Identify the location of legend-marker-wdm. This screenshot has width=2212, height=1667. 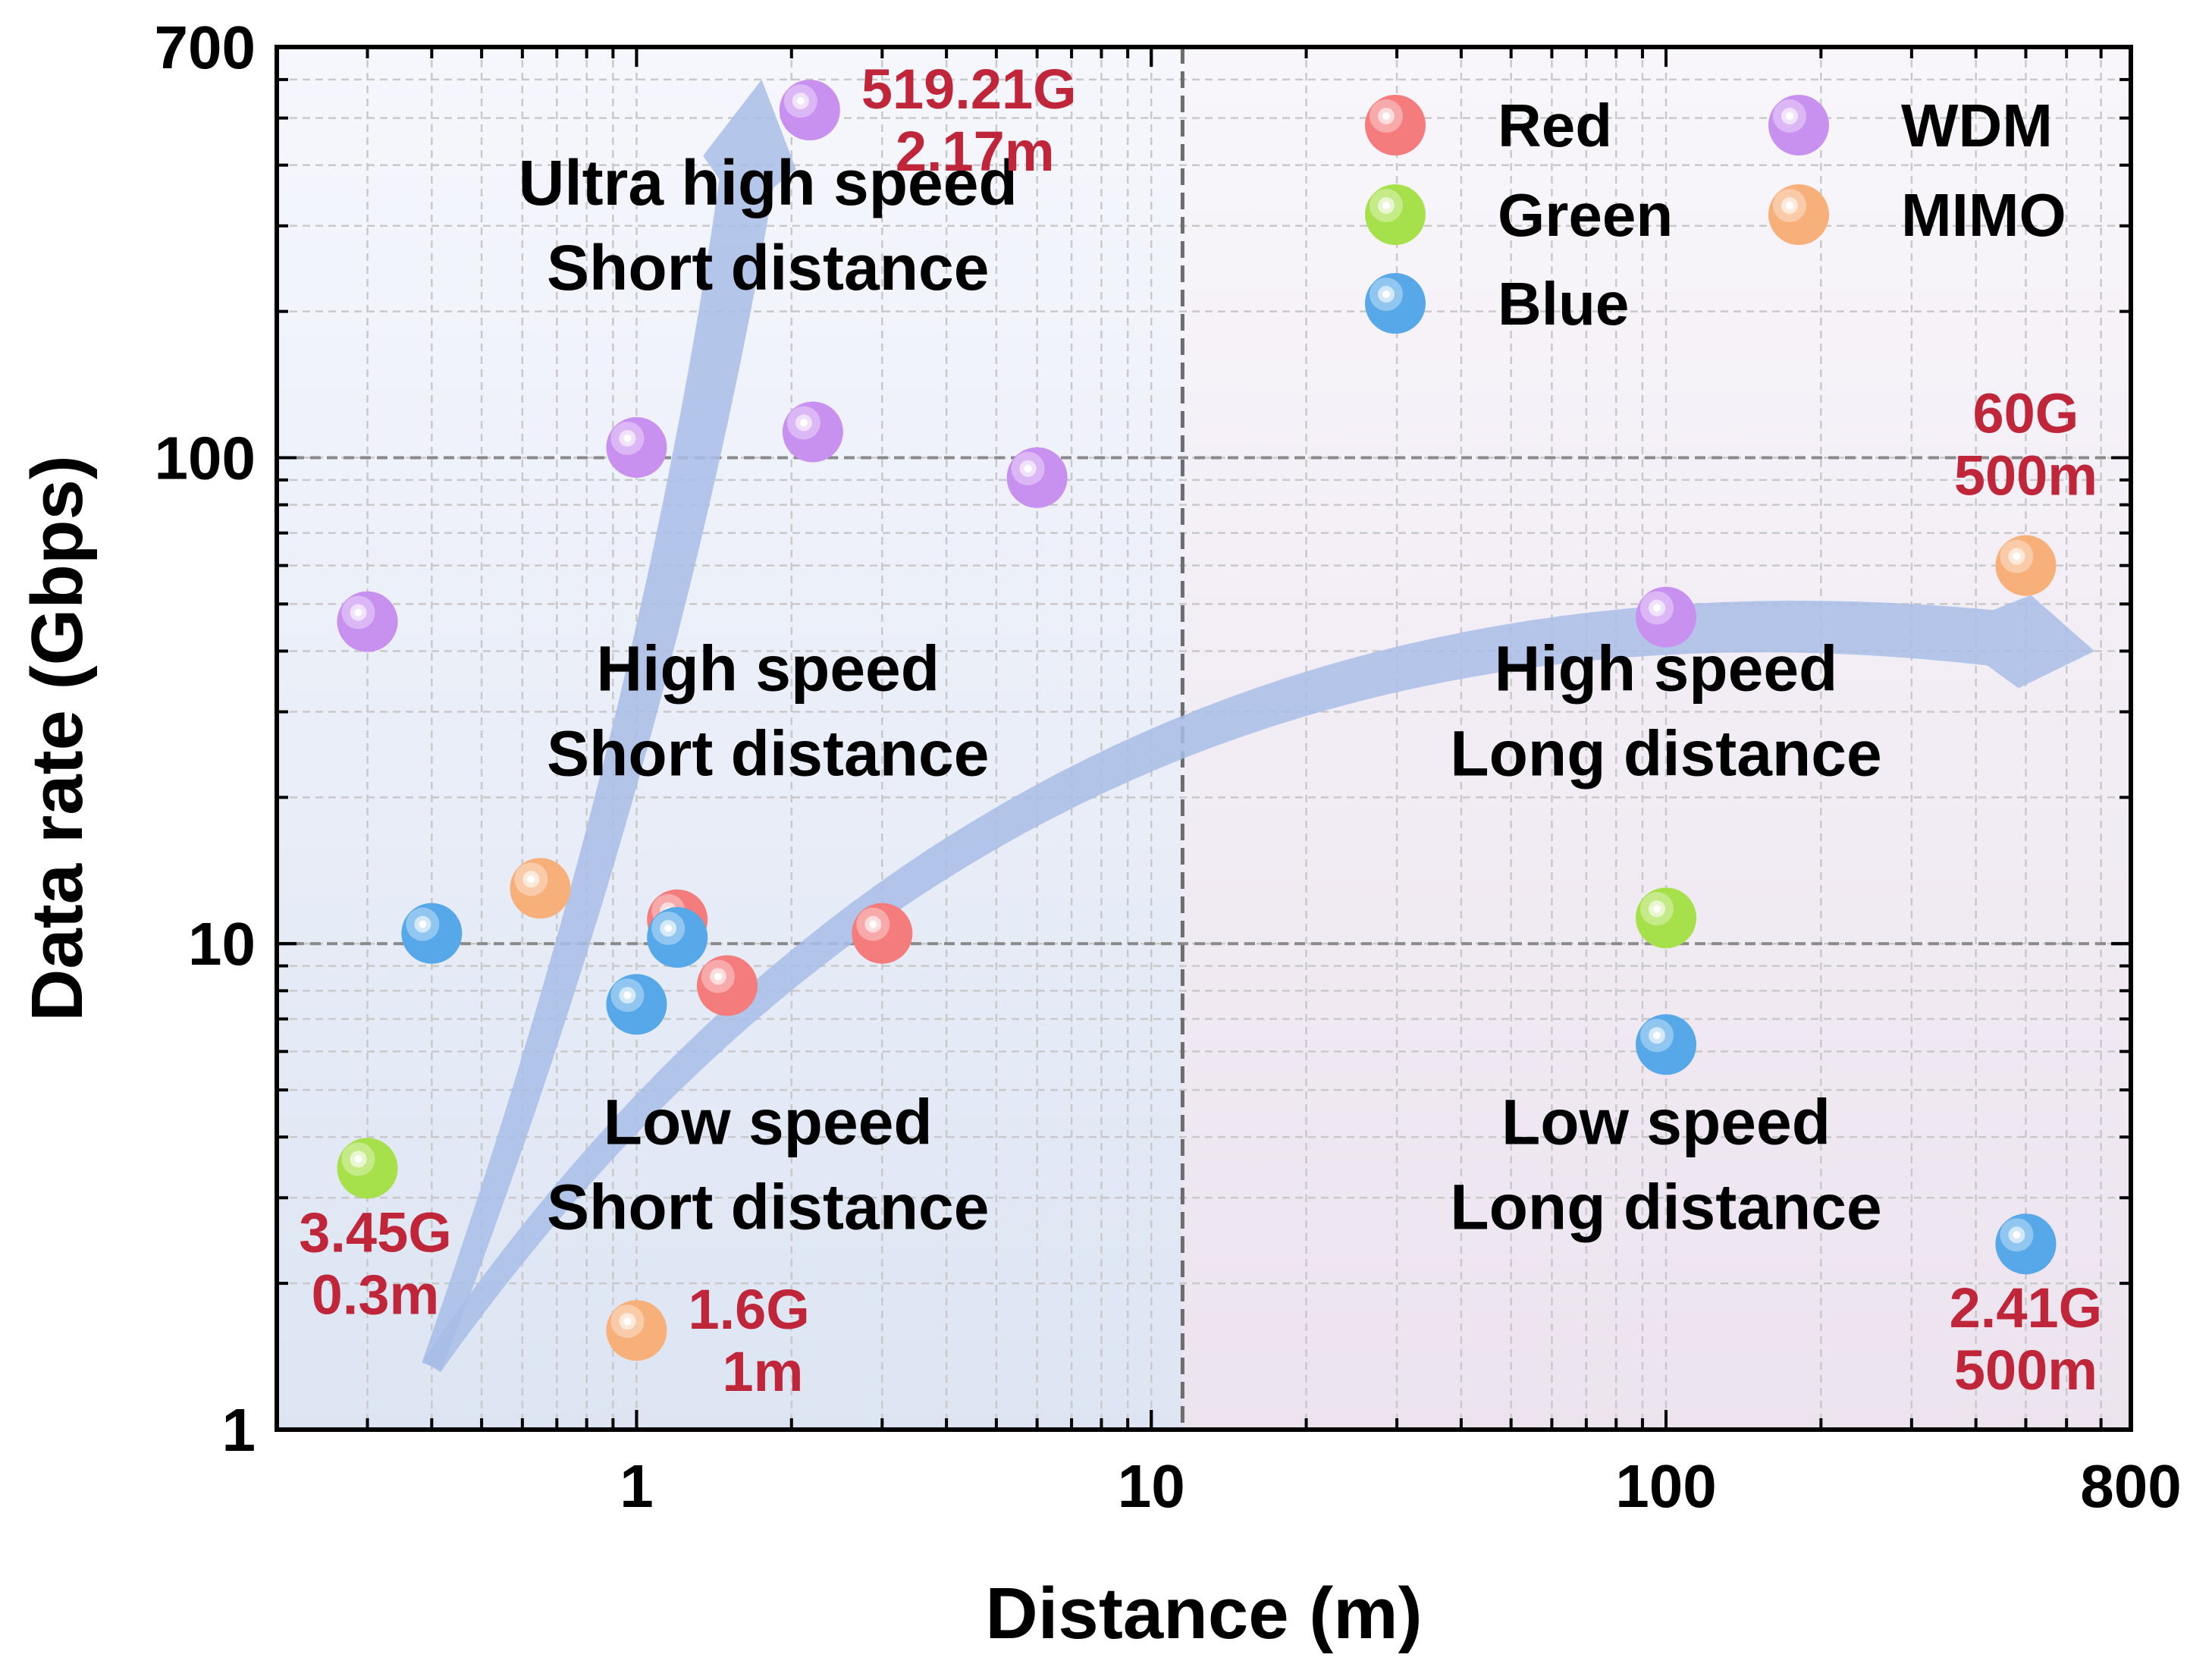
(1798, 125).